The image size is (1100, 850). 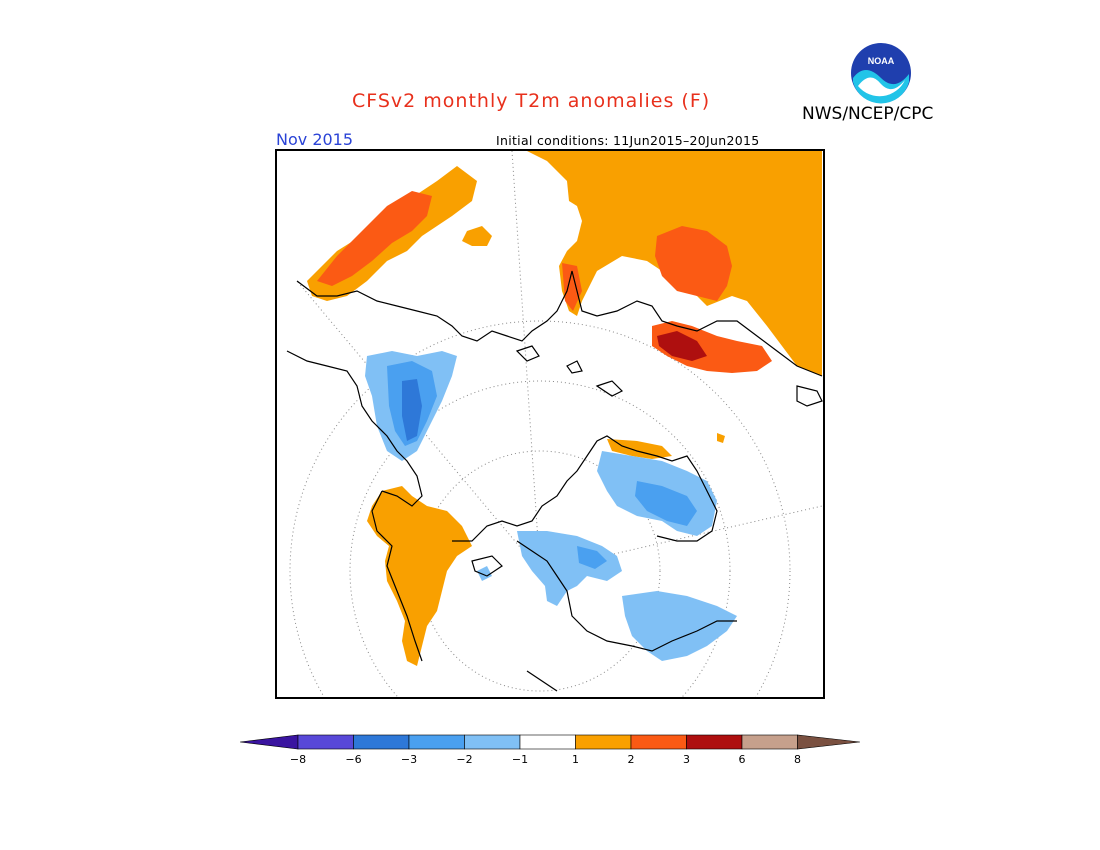 I want to click on logo-text: NOAA, so click(x=881, y=61).